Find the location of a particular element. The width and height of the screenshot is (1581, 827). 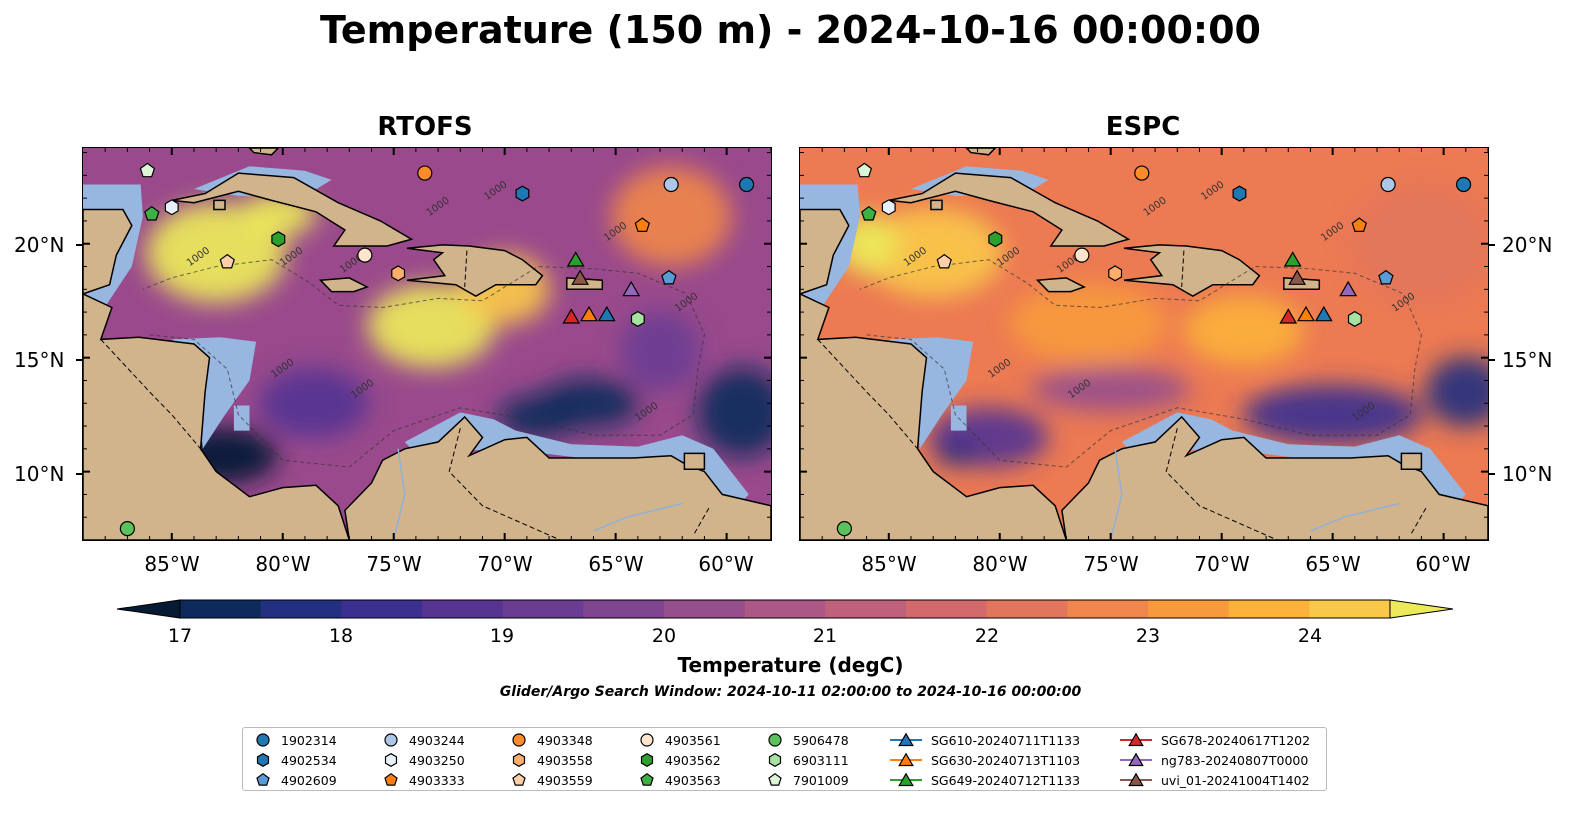

lon-label: 85°W is located at coordinates (889, 564).